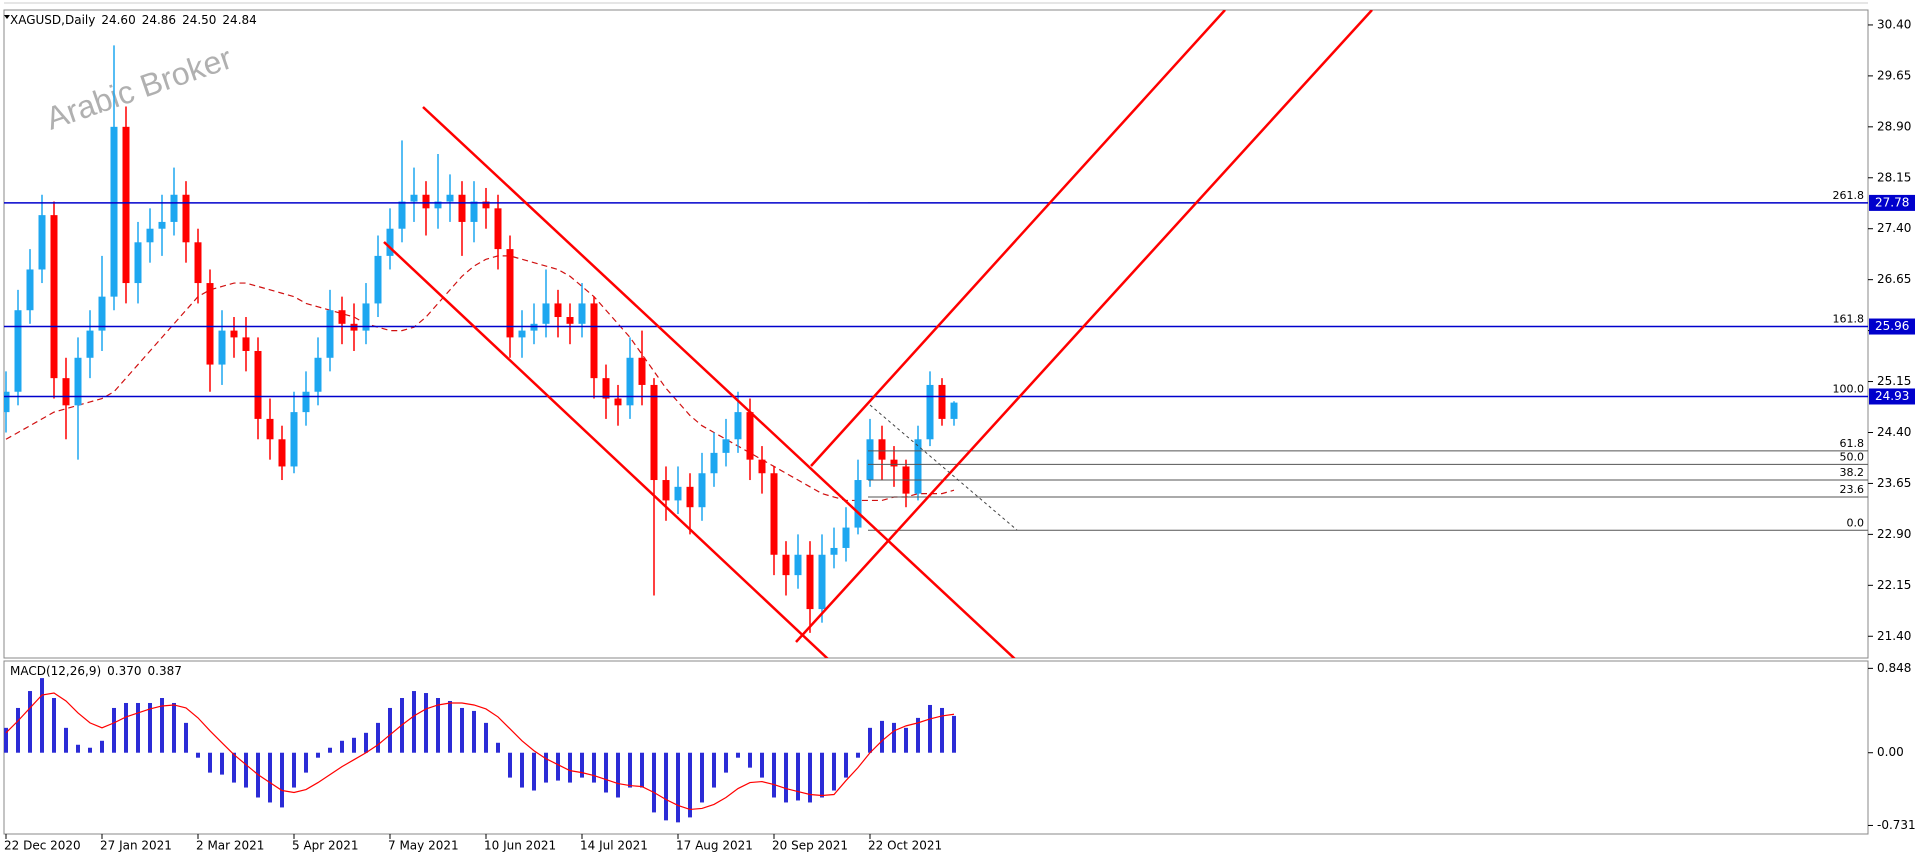 The height and width of the screenshot is (864, 1920). What do you see at coordinates (1849, 319) in the screenshot?
I see `fib-label: 161.8` at bounding box center [1849, 319].